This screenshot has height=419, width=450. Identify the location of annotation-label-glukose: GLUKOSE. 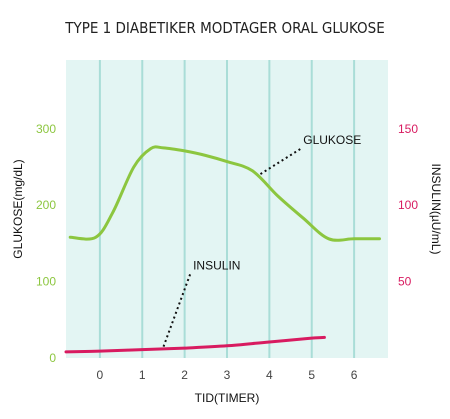
(332, 140).